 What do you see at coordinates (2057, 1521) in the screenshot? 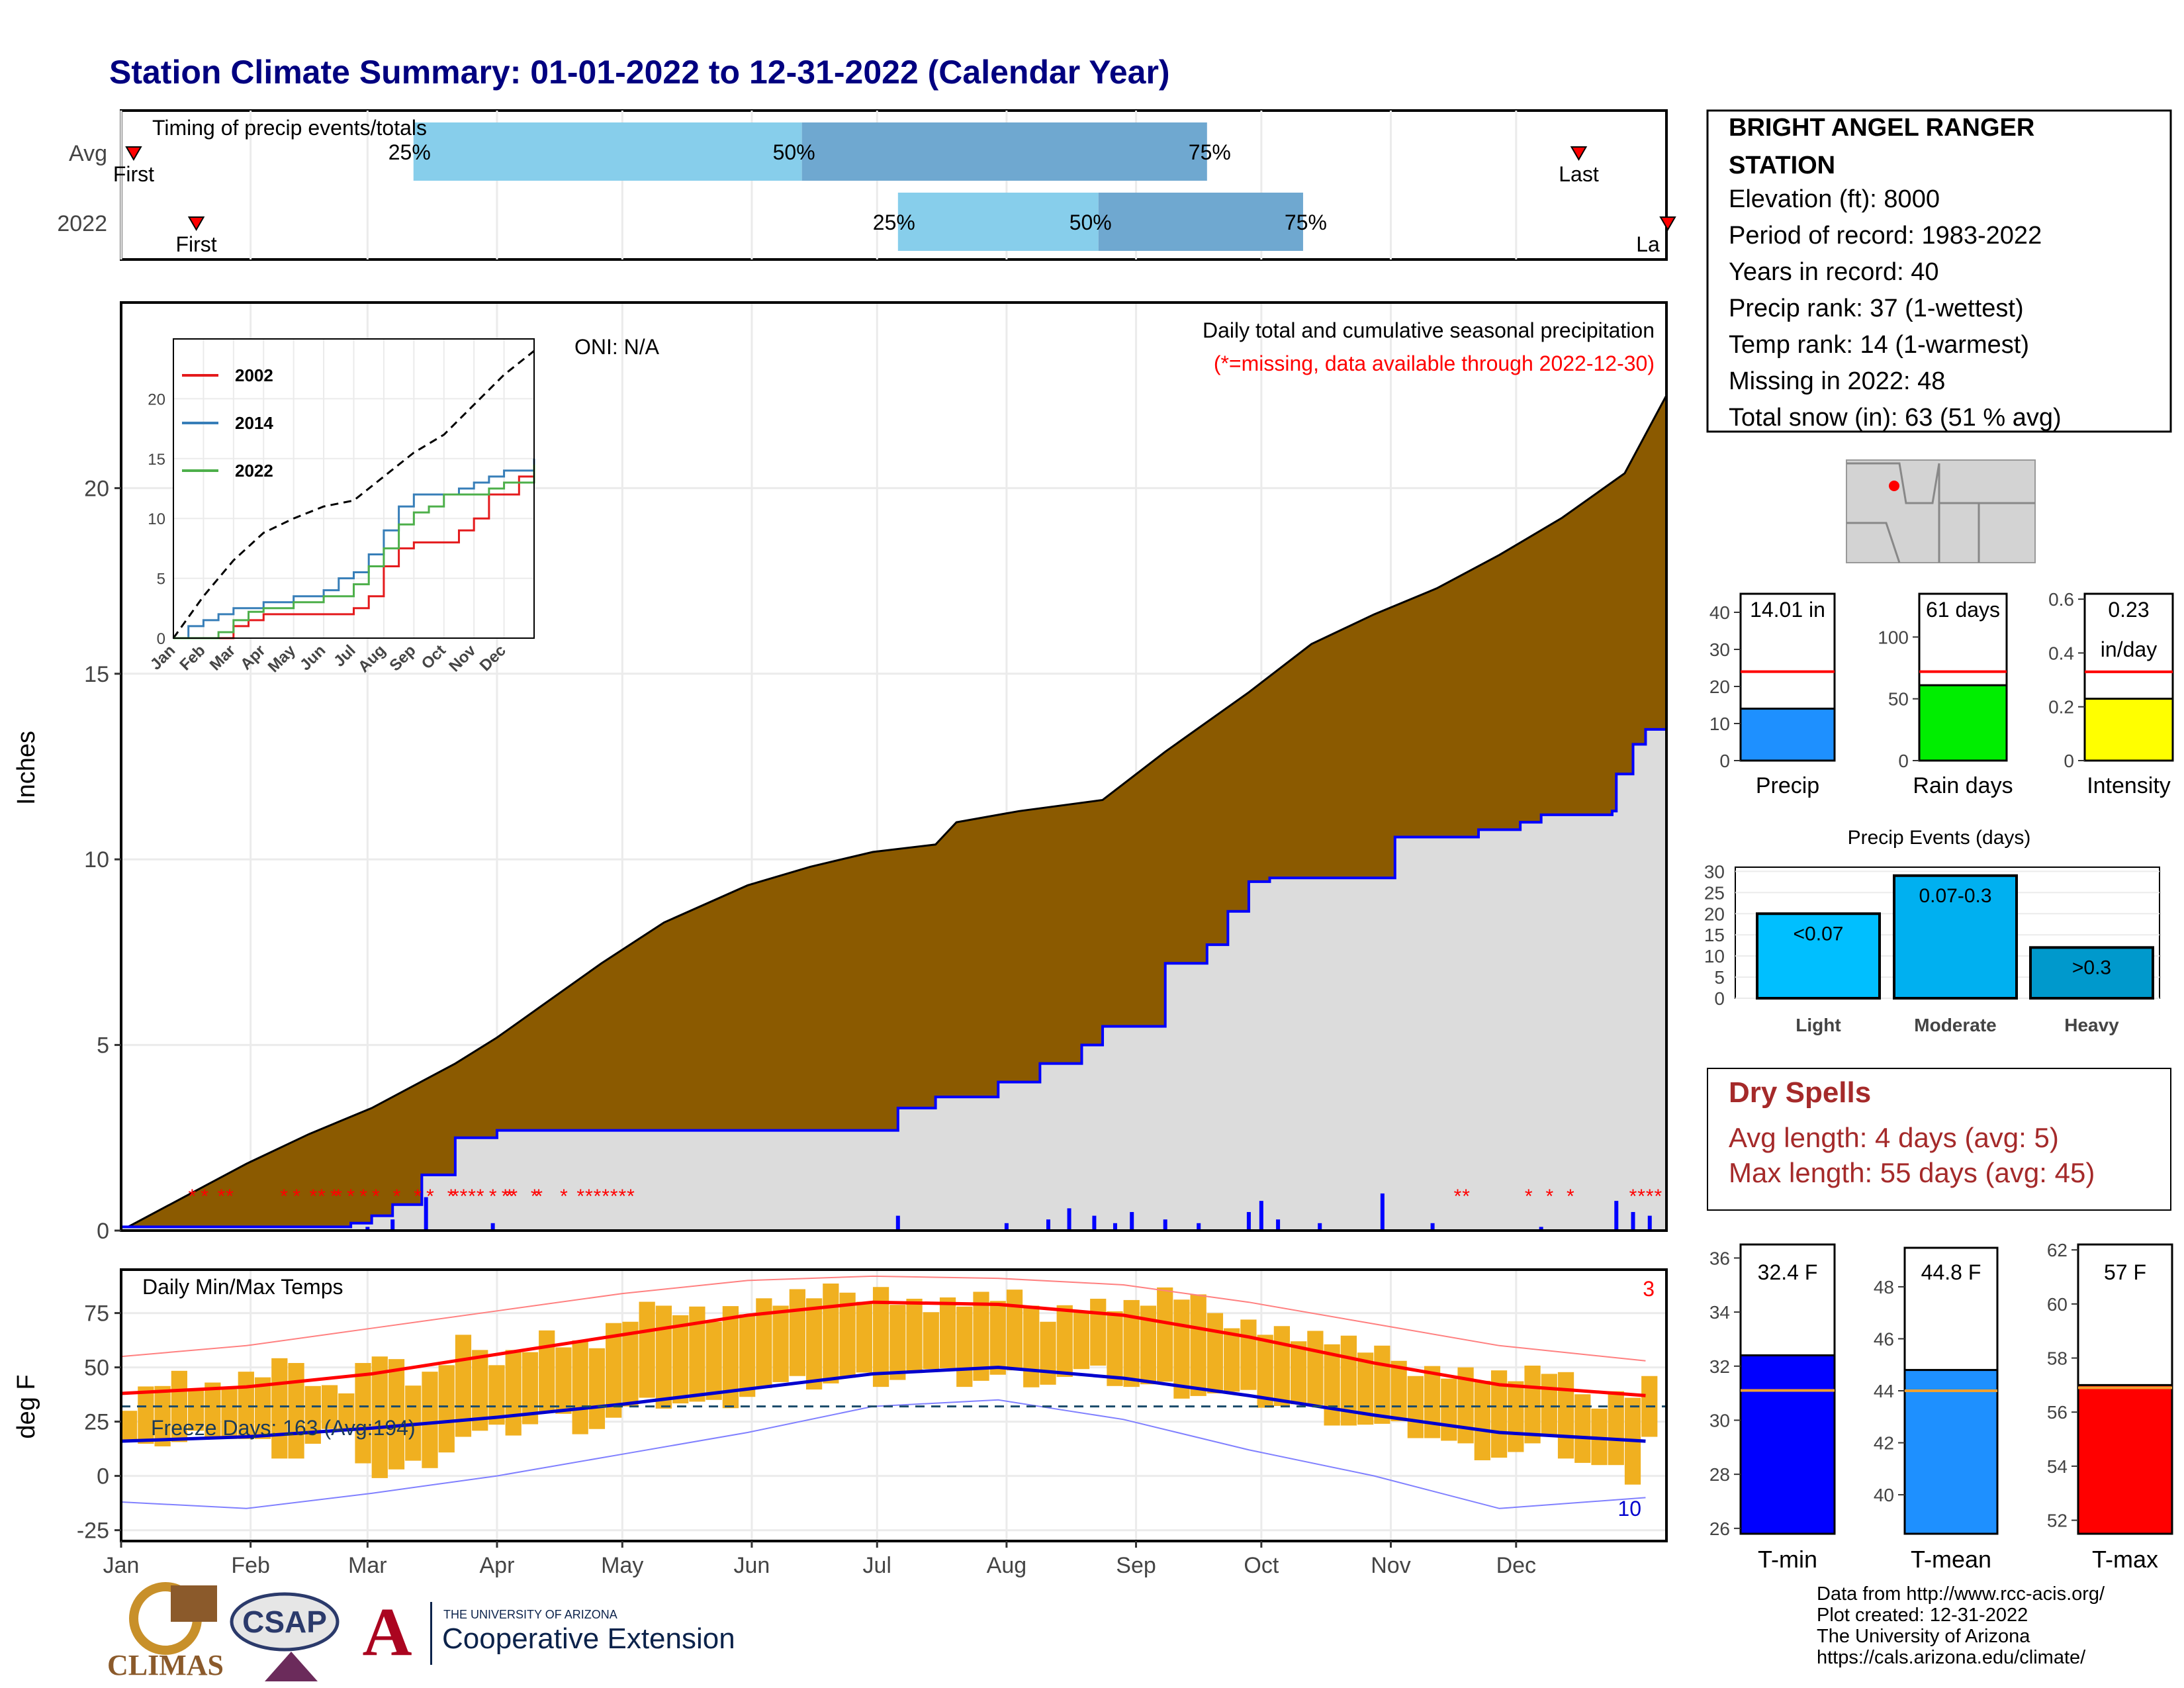
I see `temp-summary-tick-label: 52` at bounding box center [2057, 1521].